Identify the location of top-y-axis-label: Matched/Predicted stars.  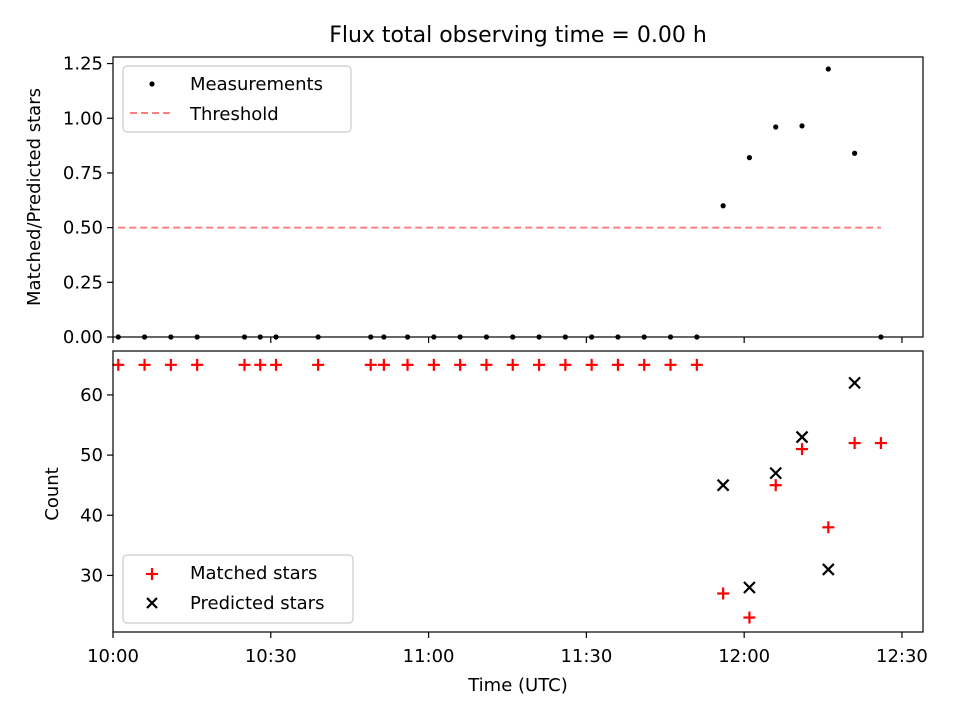
(34, 197).